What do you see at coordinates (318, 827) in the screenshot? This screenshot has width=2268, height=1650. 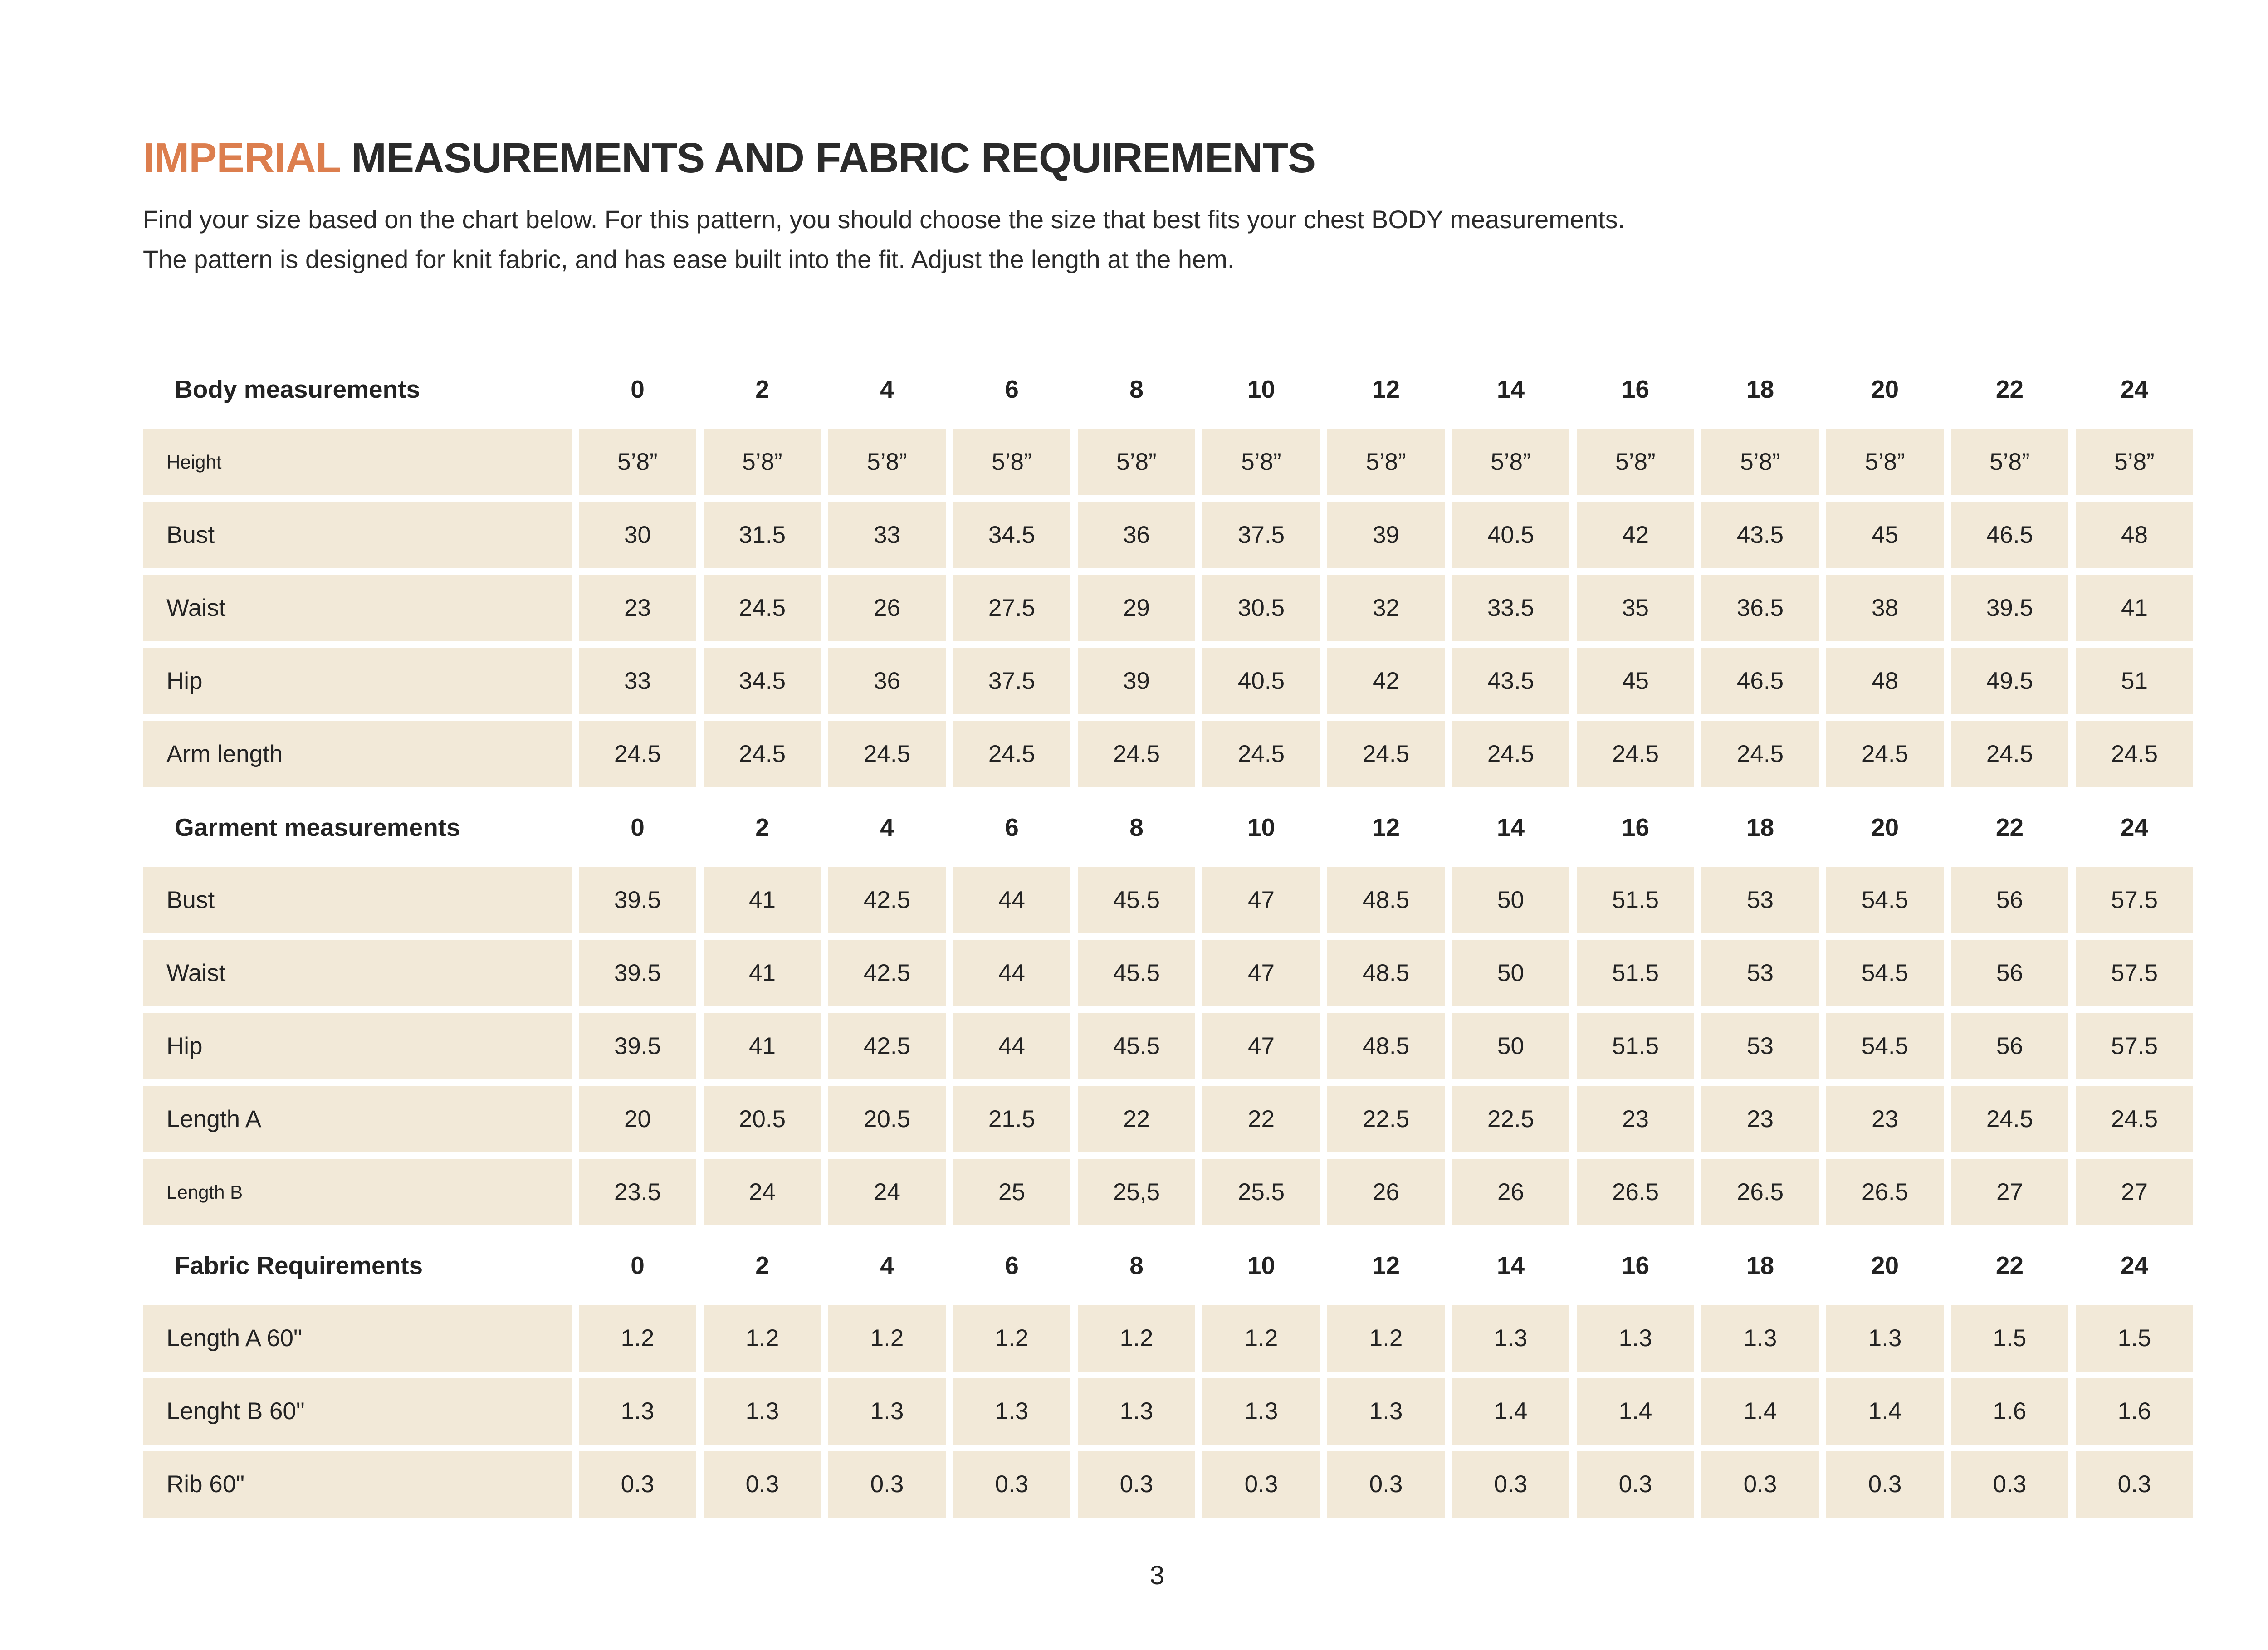 I see `section-header: Garment measurements` at bounding box center [318, 827].